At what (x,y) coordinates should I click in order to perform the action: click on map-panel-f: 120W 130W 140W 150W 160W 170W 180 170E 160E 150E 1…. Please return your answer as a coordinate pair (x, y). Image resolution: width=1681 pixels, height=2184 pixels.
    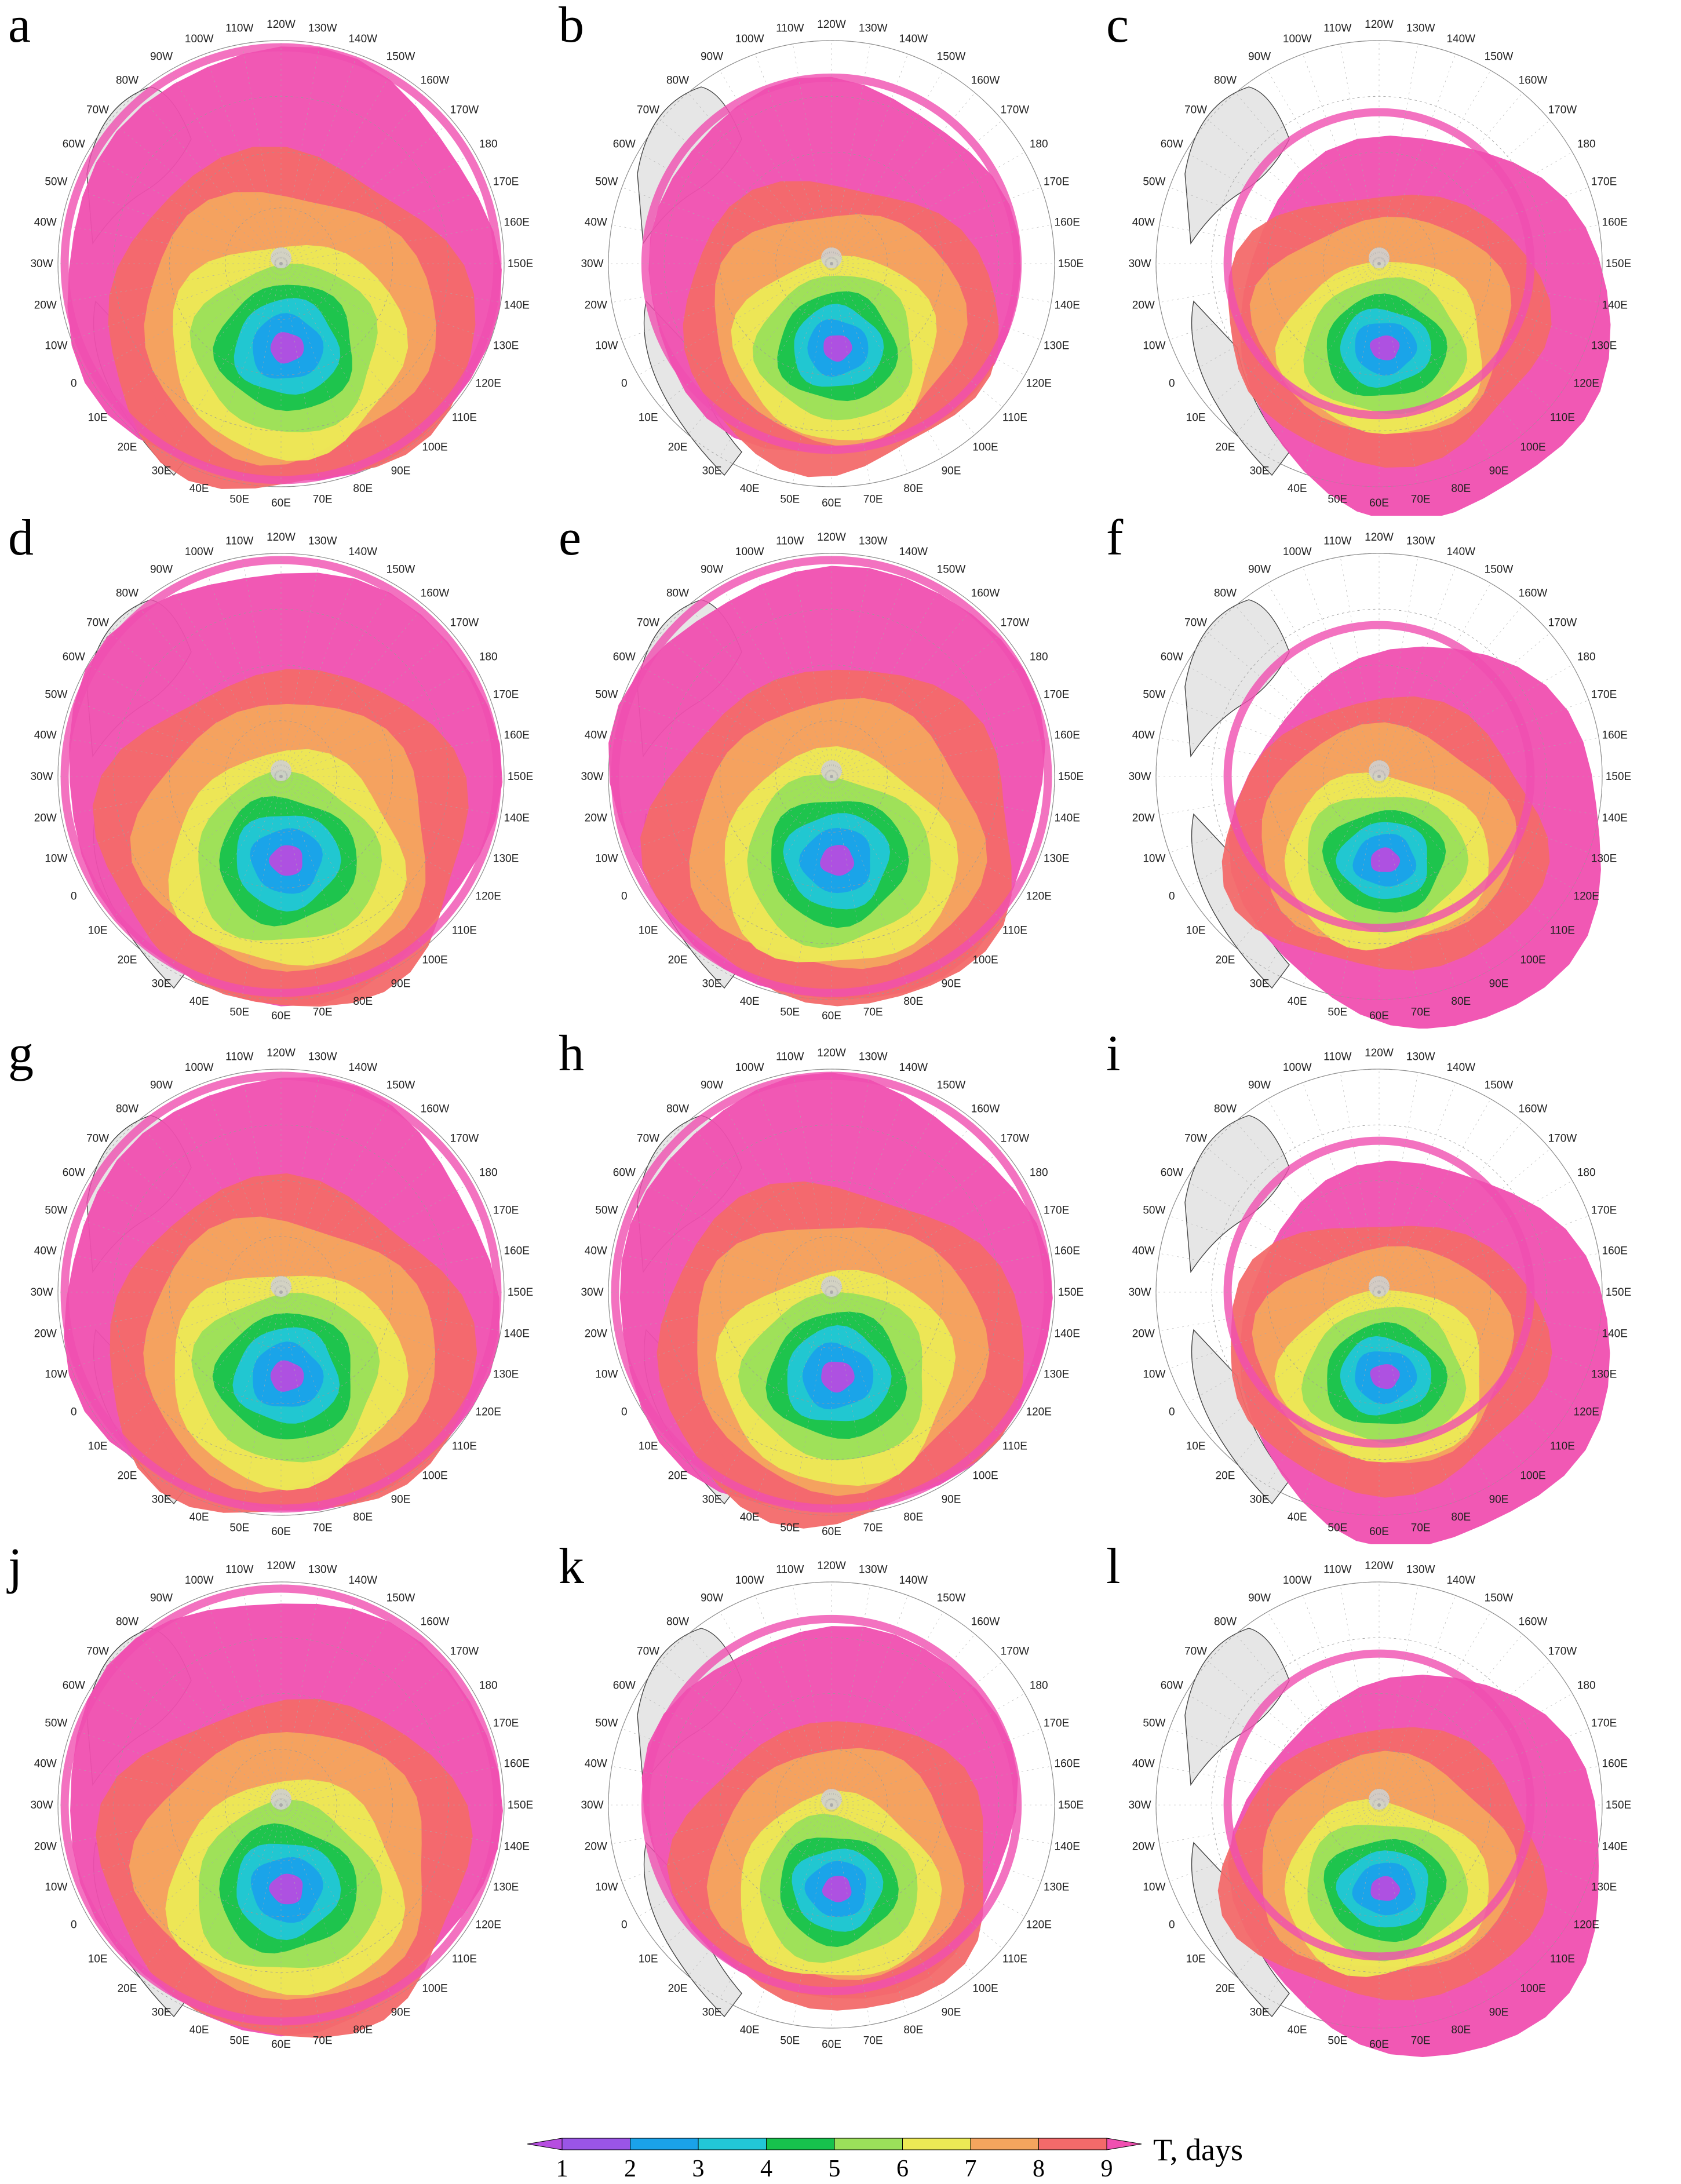
    Looking at the image, I should click on (1376, 771).